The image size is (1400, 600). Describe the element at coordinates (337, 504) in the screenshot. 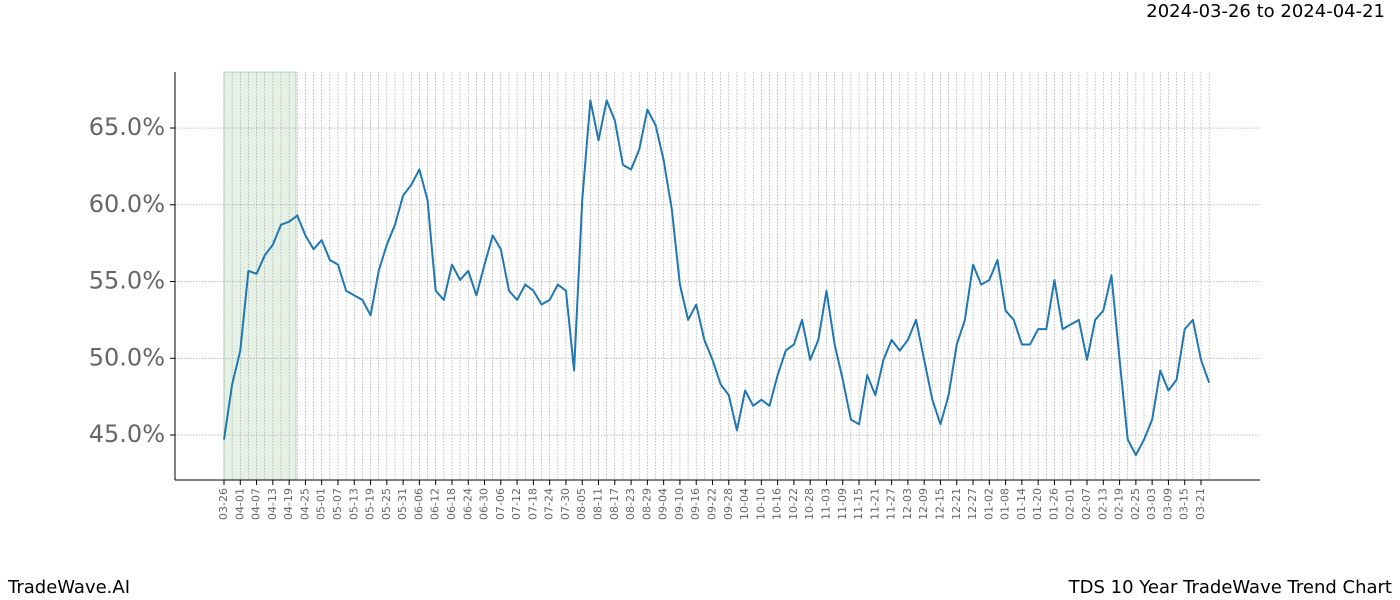

I see `x-tick-label: 05-07` at that location.